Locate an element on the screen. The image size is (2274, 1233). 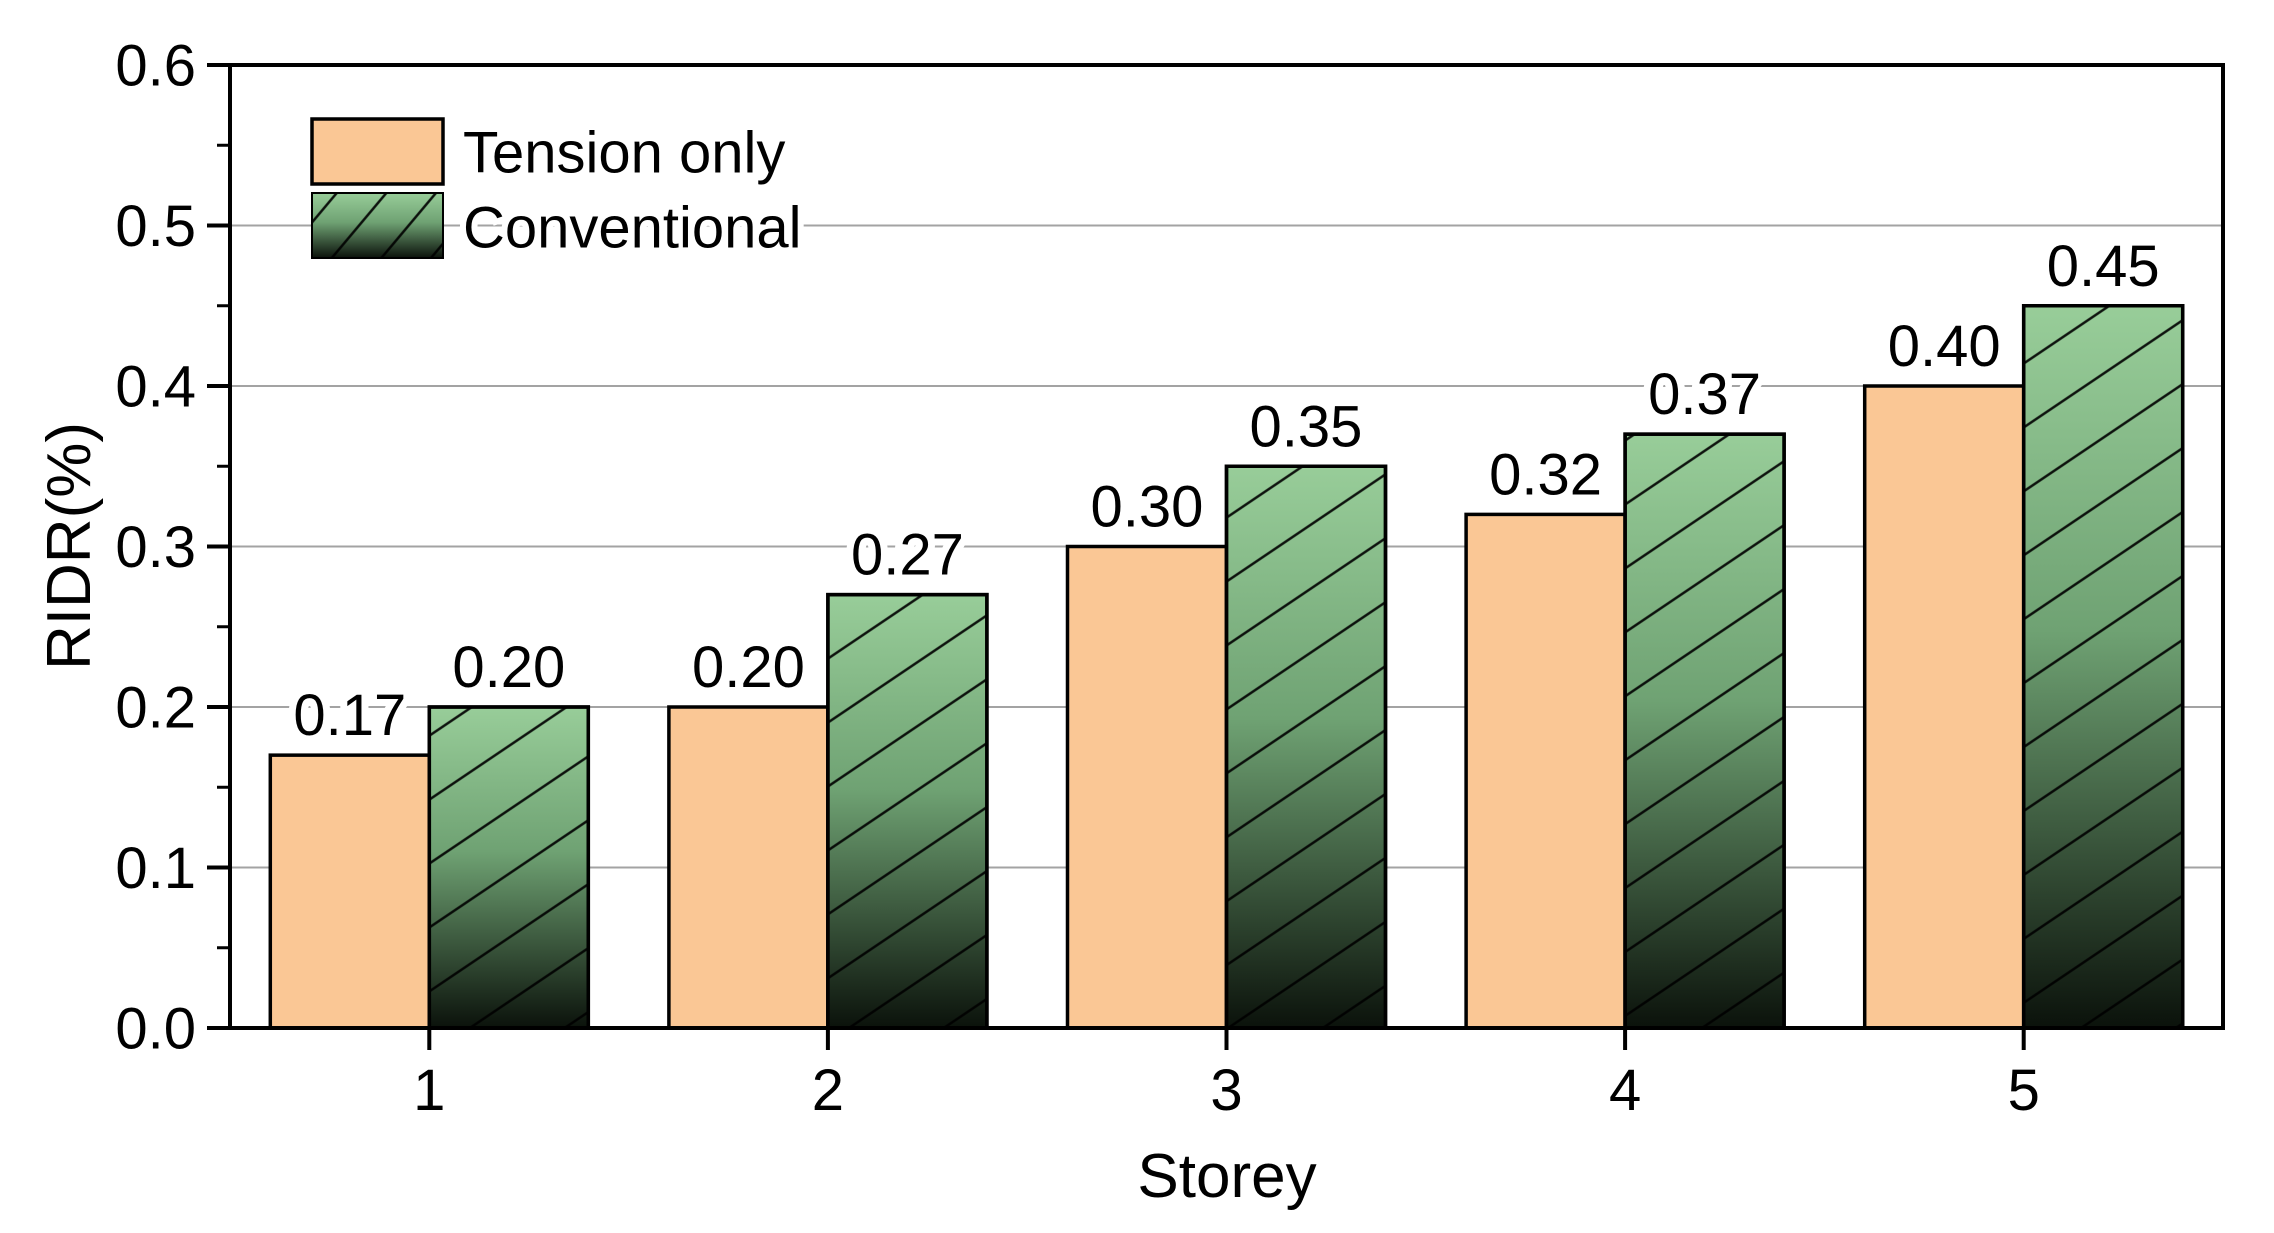
value-label-conventional-1: 0.20 is located at coordinates (508, 667).